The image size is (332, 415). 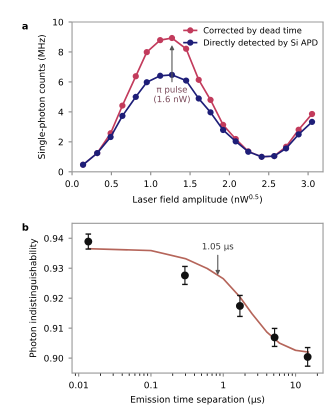 I want to click on y-tick-label: 0.94, so click(x=54, y=238).